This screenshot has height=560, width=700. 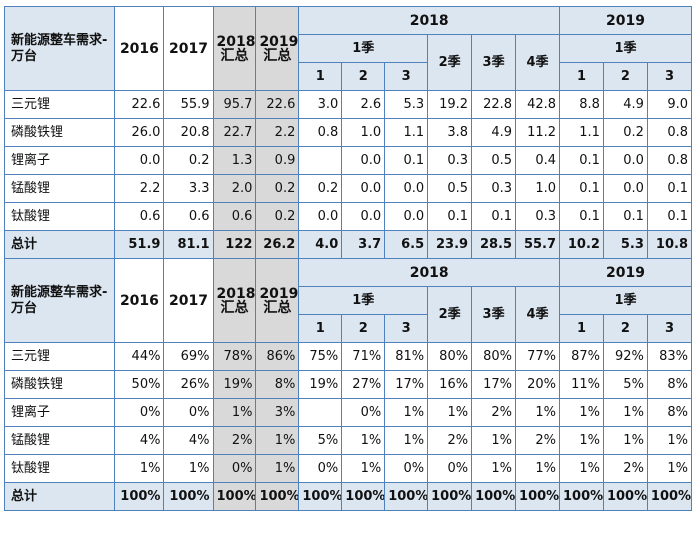 I want to click on total-cell: 122, so click(x=234, y=244).